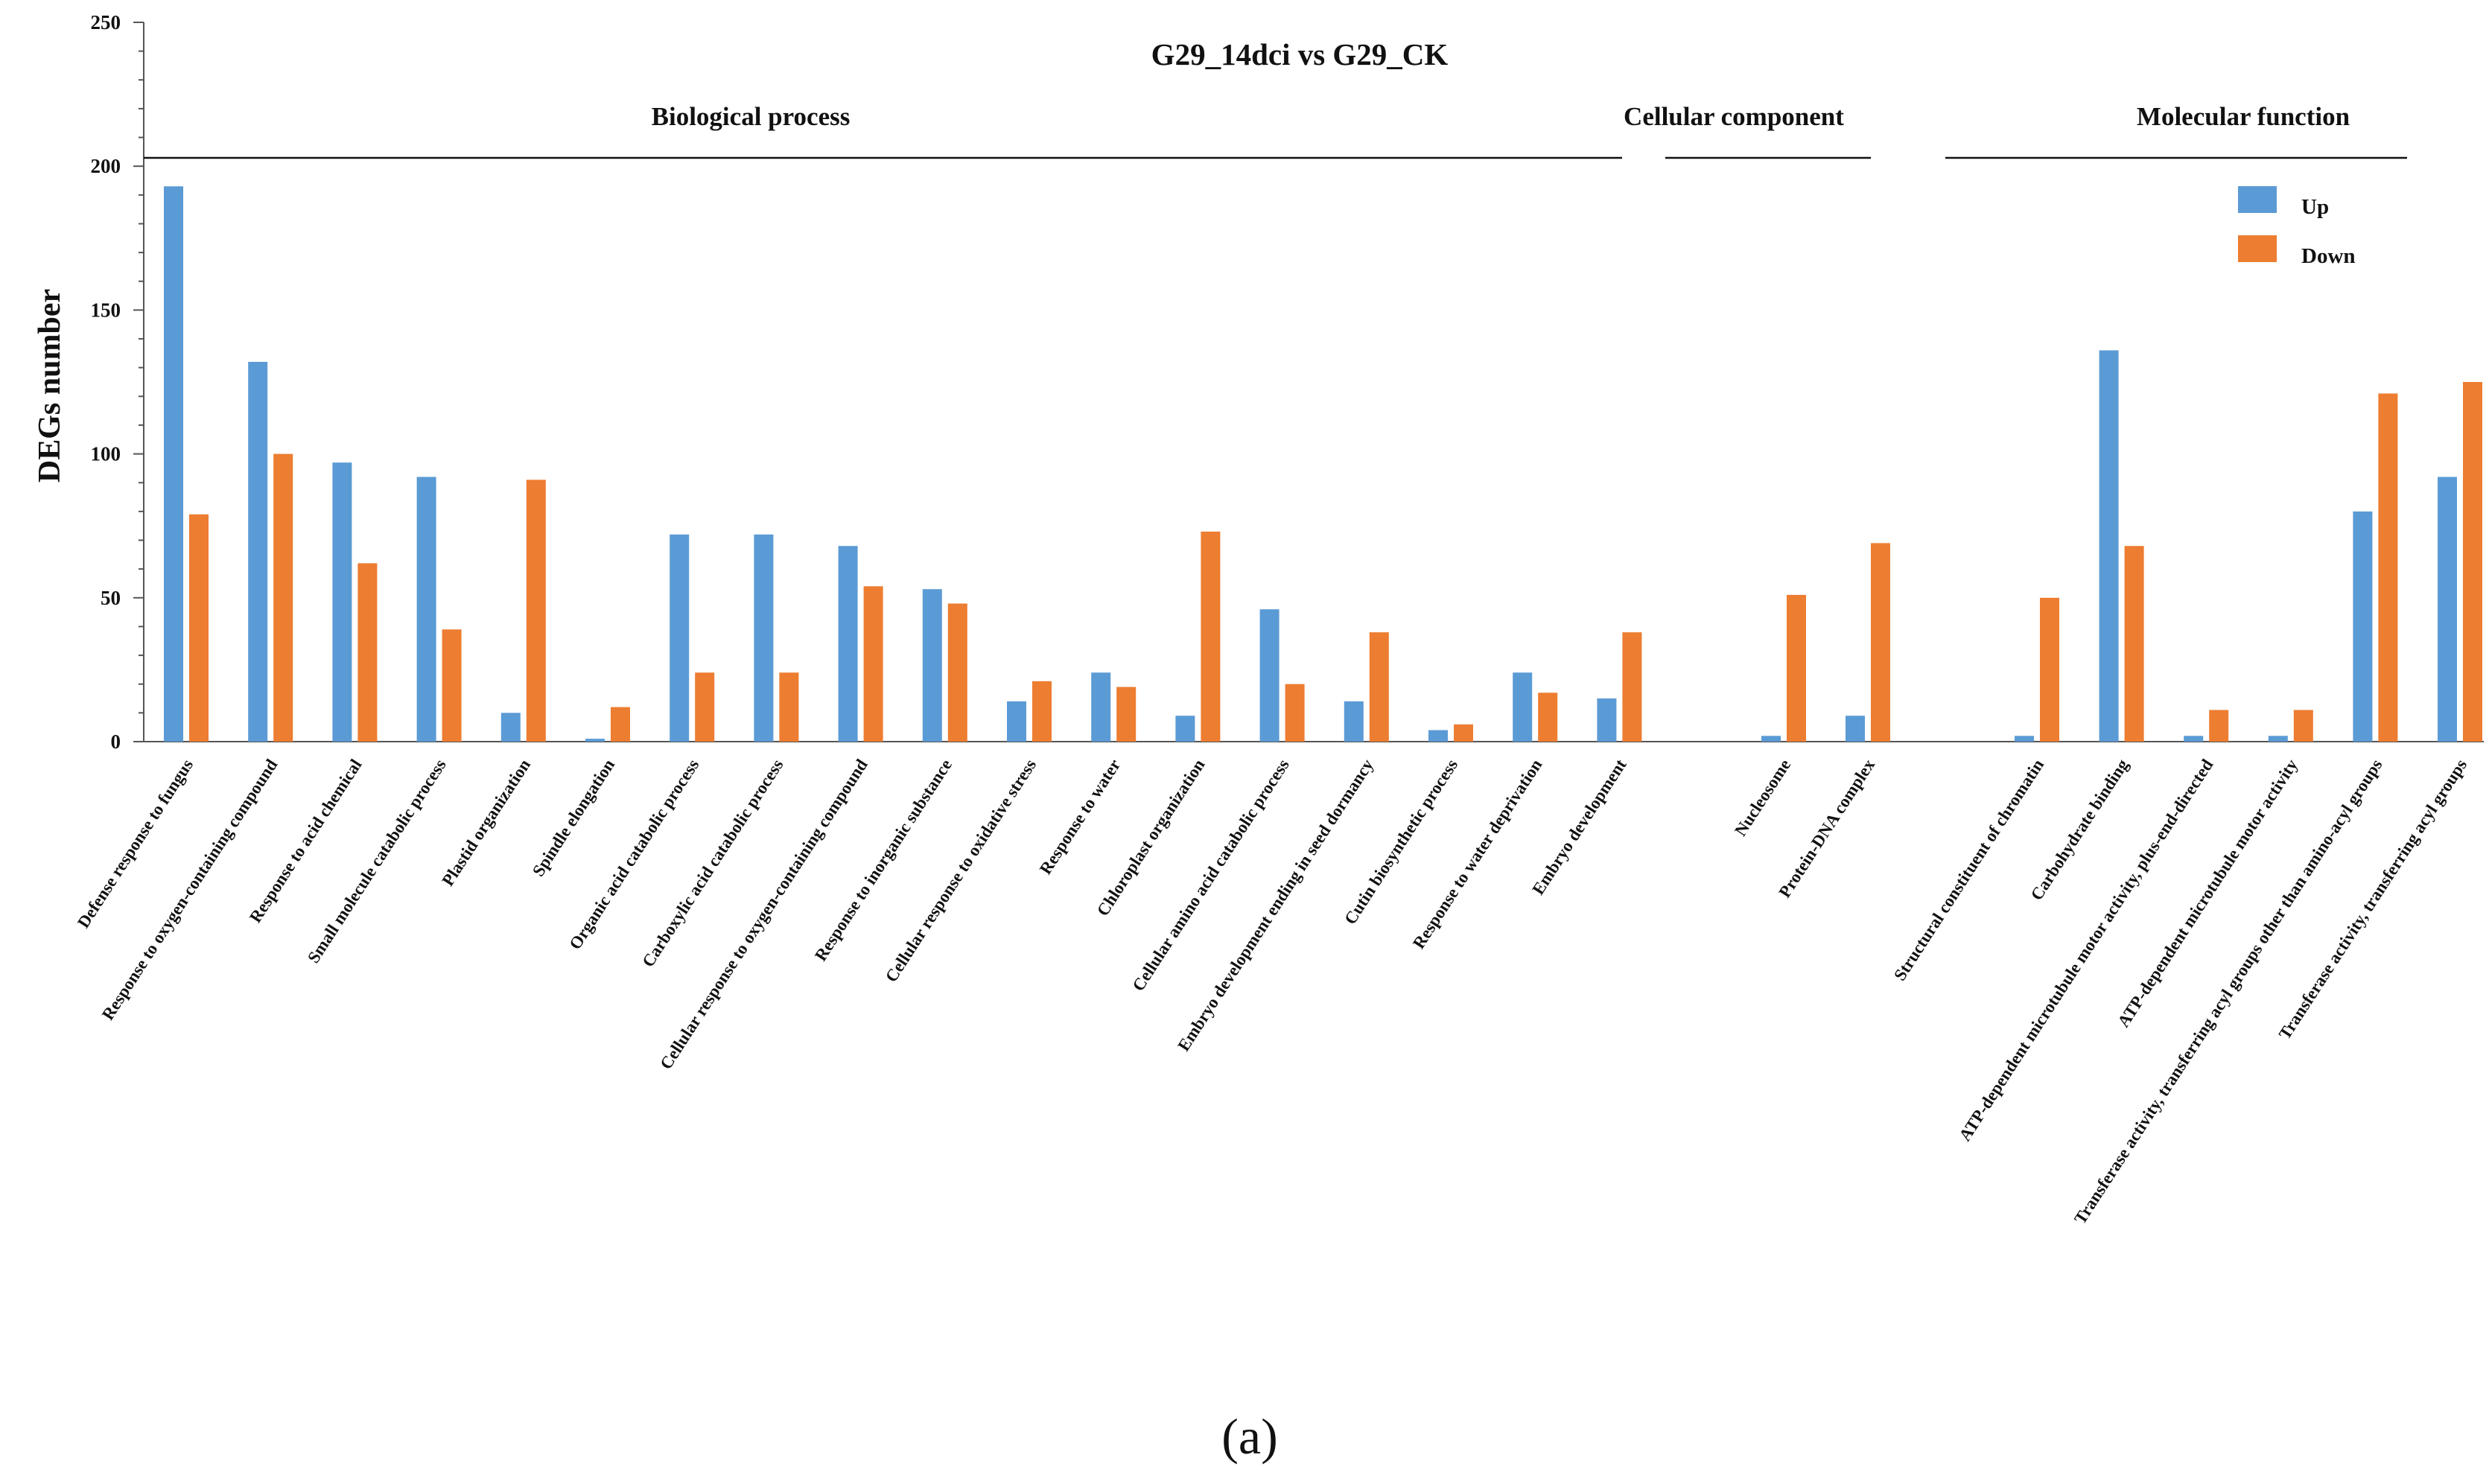 Image resolution: width=2489 pixels, height=1484 pixels. What do you see at coordinates (106, 310) in the screenshot?
I see `y-tick-label: 150` at bounding box center [106, 310].